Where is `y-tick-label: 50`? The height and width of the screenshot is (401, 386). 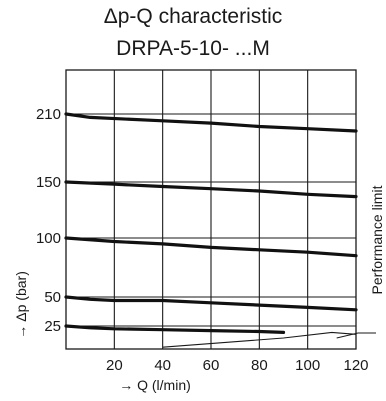 y-tick-label: 50 is located at coordinates (52, 297).